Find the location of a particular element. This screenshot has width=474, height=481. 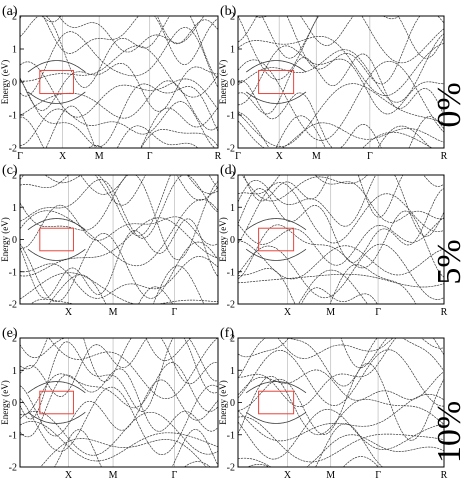

panel-label: (e) is located at coordinates (10, 333).